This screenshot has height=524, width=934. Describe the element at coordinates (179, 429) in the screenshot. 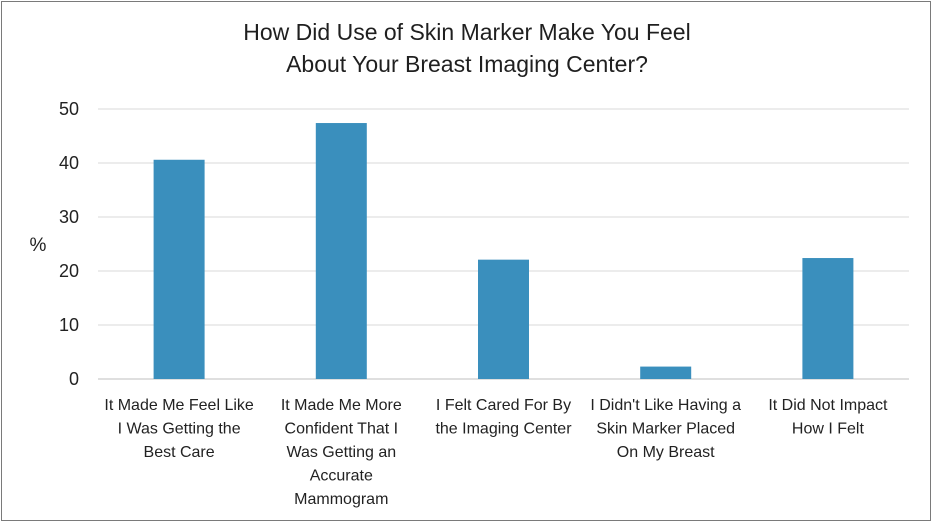

I see `category-label: I Was Getting the` at that location.